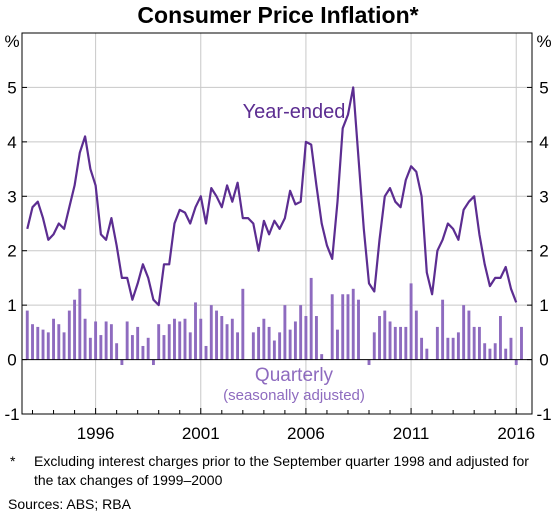  Describe the element at coordinates (411, 433) in the screenshot. I see `x-tick-label: 2011` at that location.